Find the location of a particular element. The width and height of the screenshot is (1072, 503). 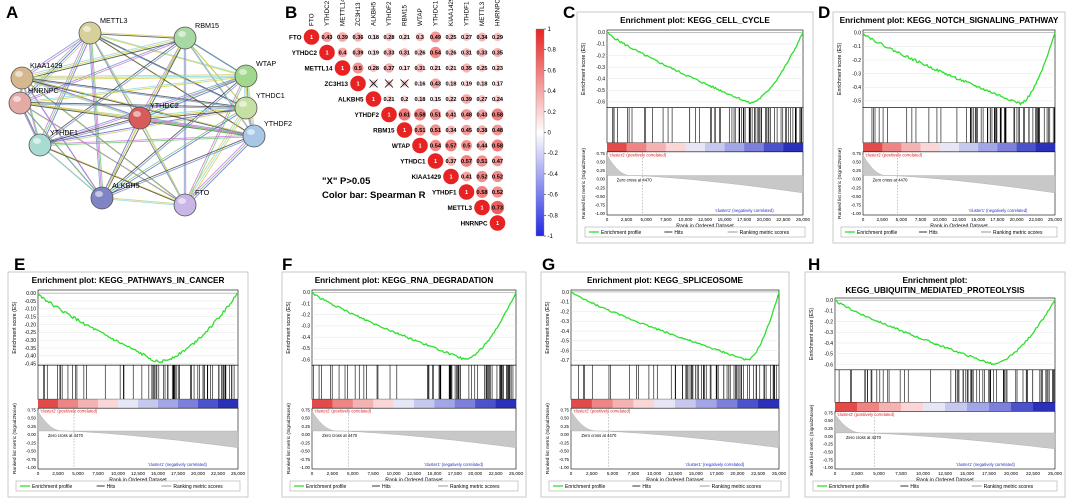

corr-cell-value: 0.37 is located at coordinates (451, 162).